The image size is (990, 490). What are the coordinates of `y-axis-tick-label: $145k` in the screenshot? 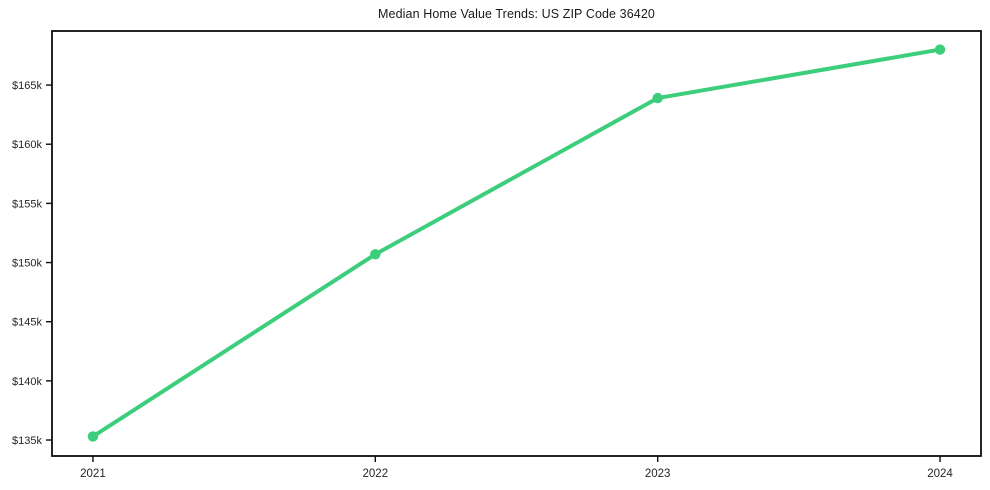 It's located at (27, 323).